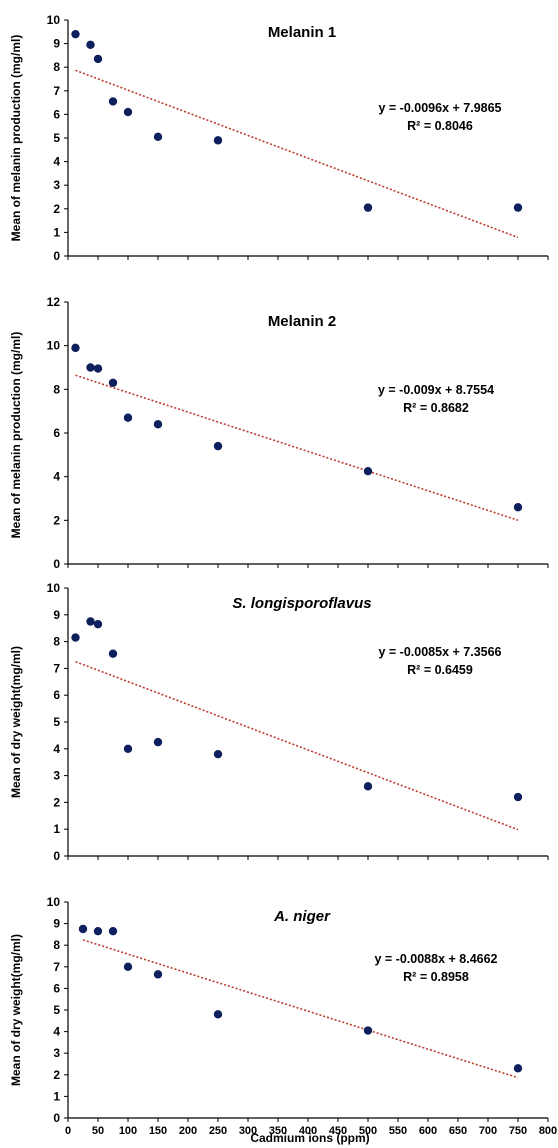  Describe the element at coordinates (54, 302) in the screenshot. I see `y-tick-label: 12` at that location.